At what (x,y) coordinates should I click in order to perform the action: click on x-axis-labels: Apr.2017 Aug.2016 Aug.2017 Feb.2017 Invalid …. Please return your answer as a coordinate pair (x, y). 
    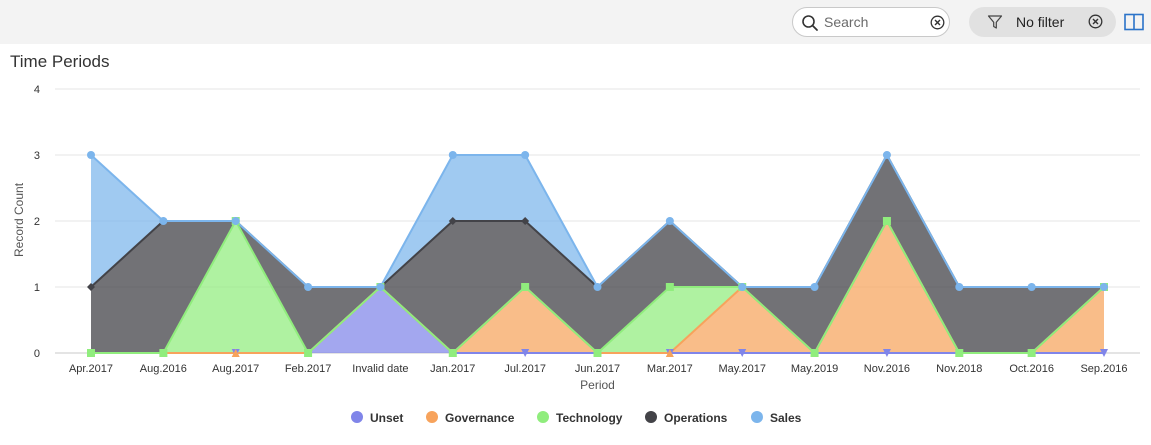
    Looking at the image, I should click on (598, 369).